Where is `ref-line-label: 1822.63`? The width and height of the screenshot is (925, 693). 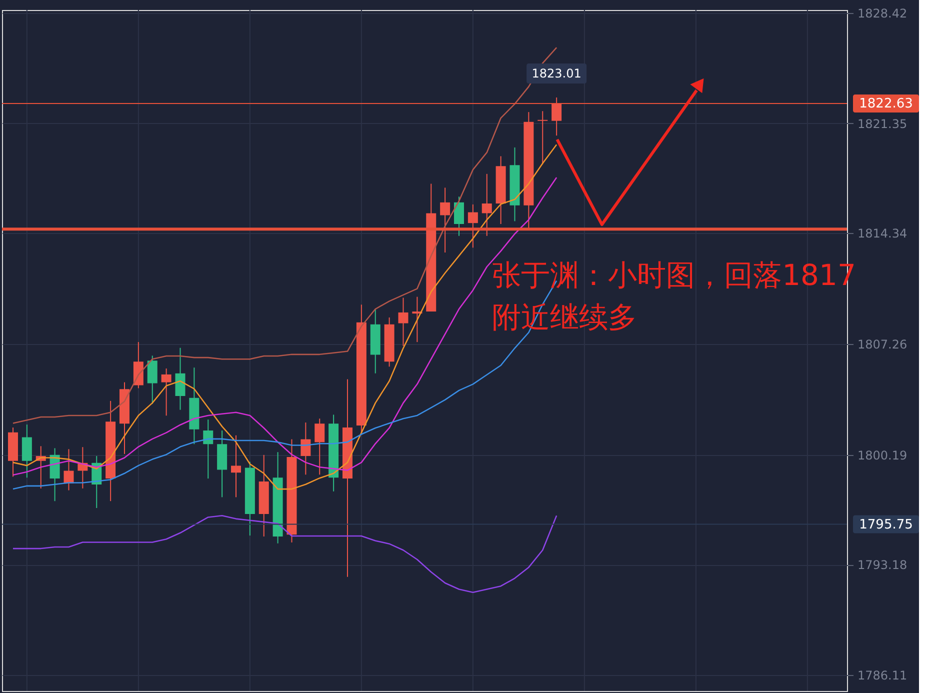
ref-line-label: 1822.63 is located at coordinates (886, 104).